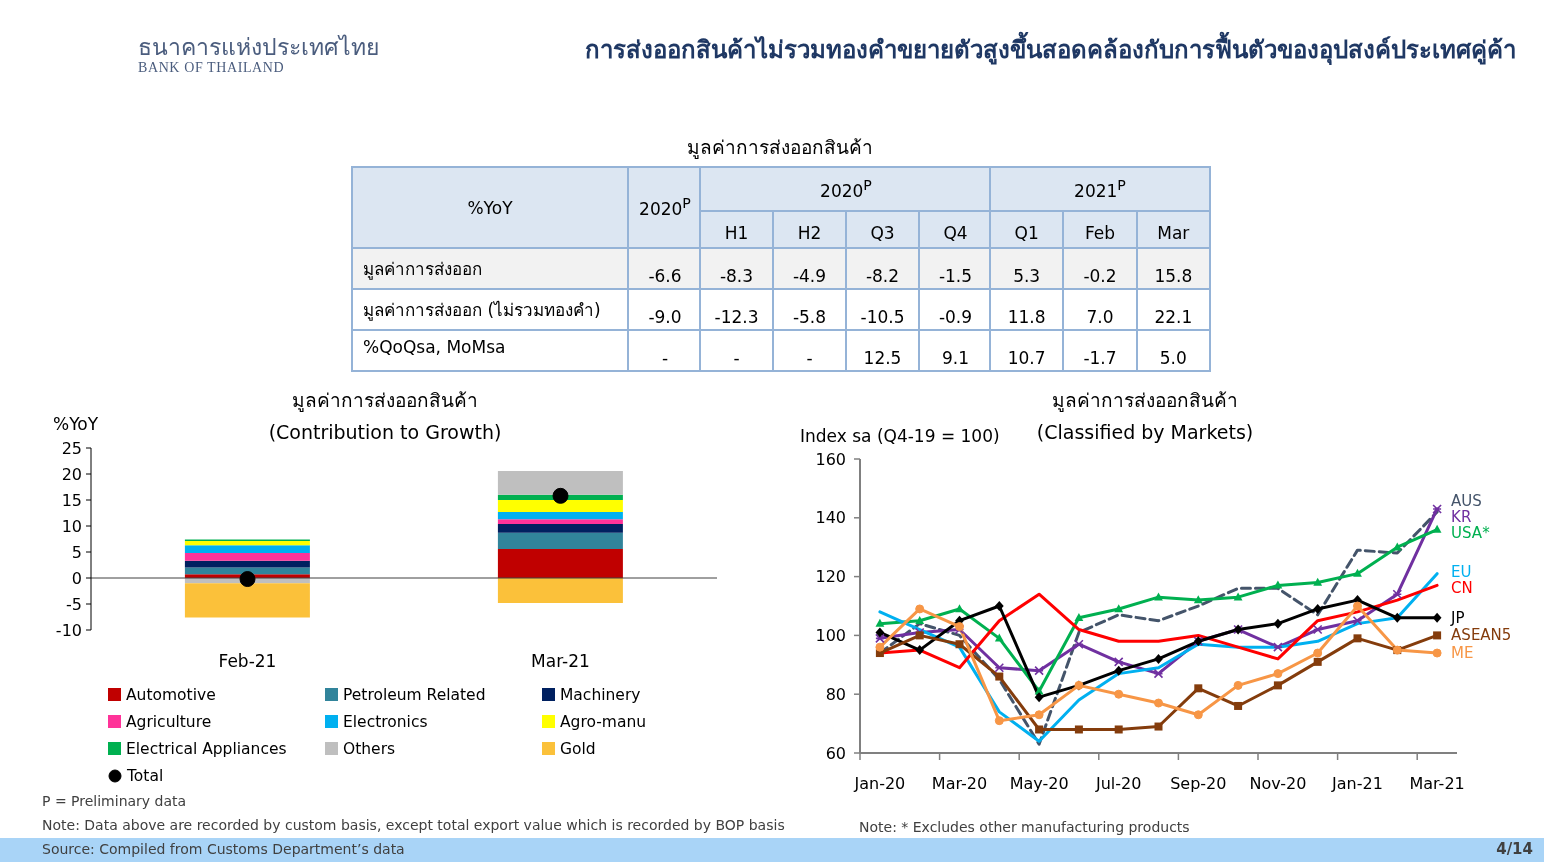  Describe the element at coordinates (835, 694) in the screenshot. I see `y-tick-label: 80` at that location.